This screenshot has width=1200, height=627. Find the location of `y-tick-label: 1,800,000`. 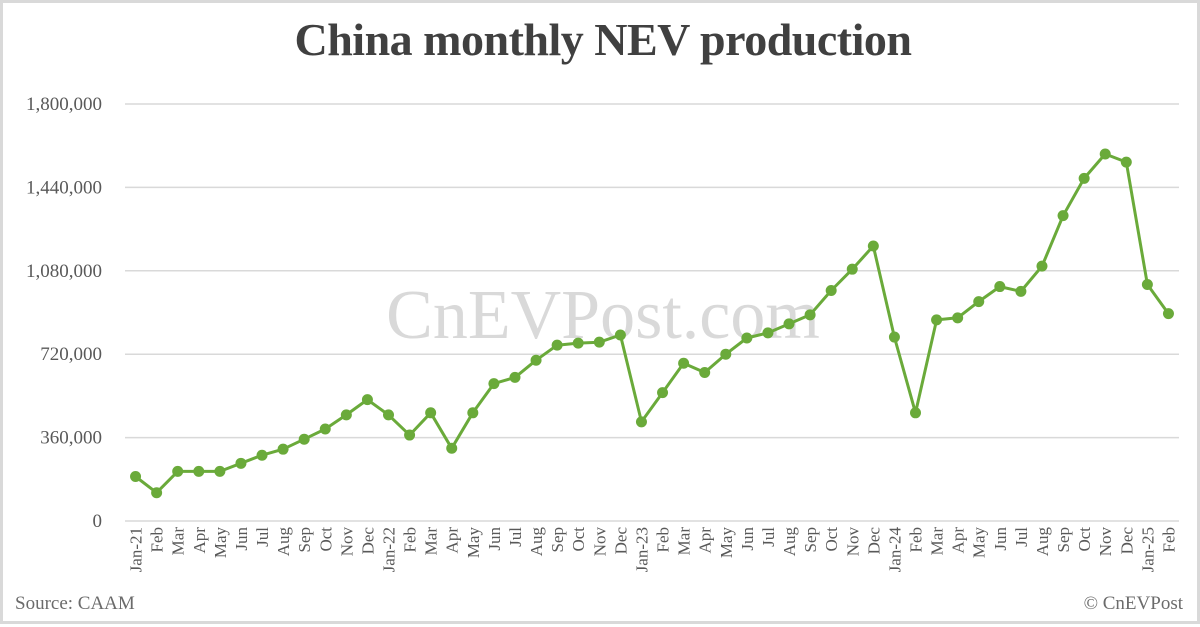

y-tick-label: 1,800,000 is located at coordinates (64, 104).